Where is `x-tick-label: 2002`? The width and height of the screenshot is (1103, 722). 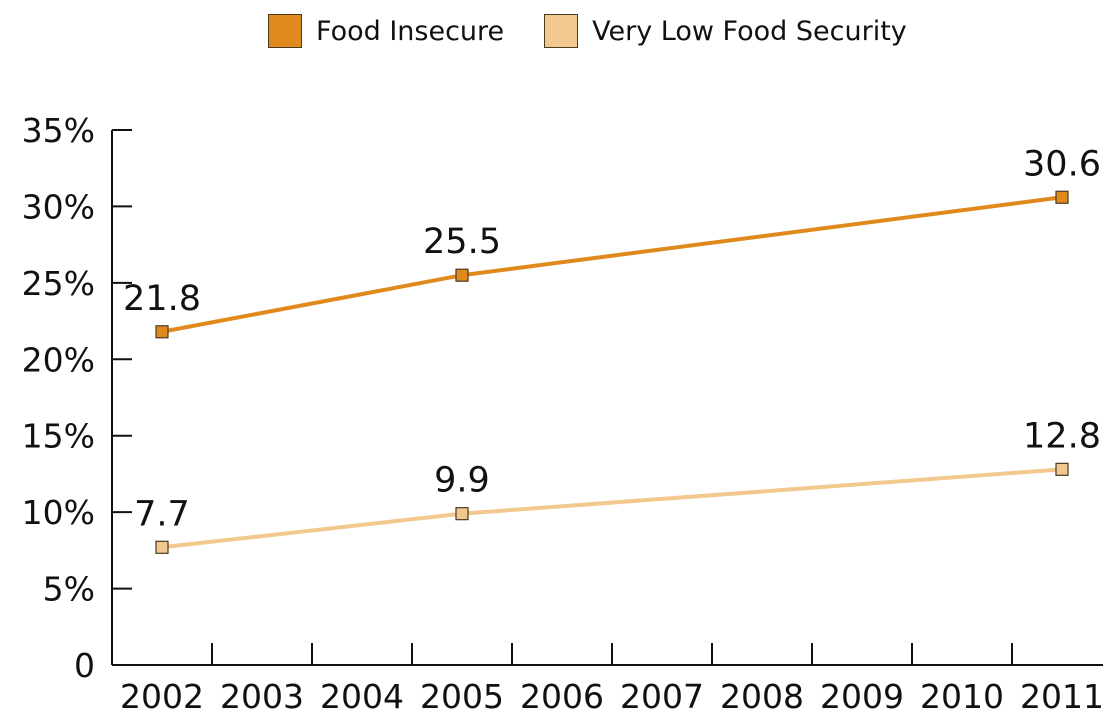
x-tick-label: 2002 is located at coordinates (162, 696).